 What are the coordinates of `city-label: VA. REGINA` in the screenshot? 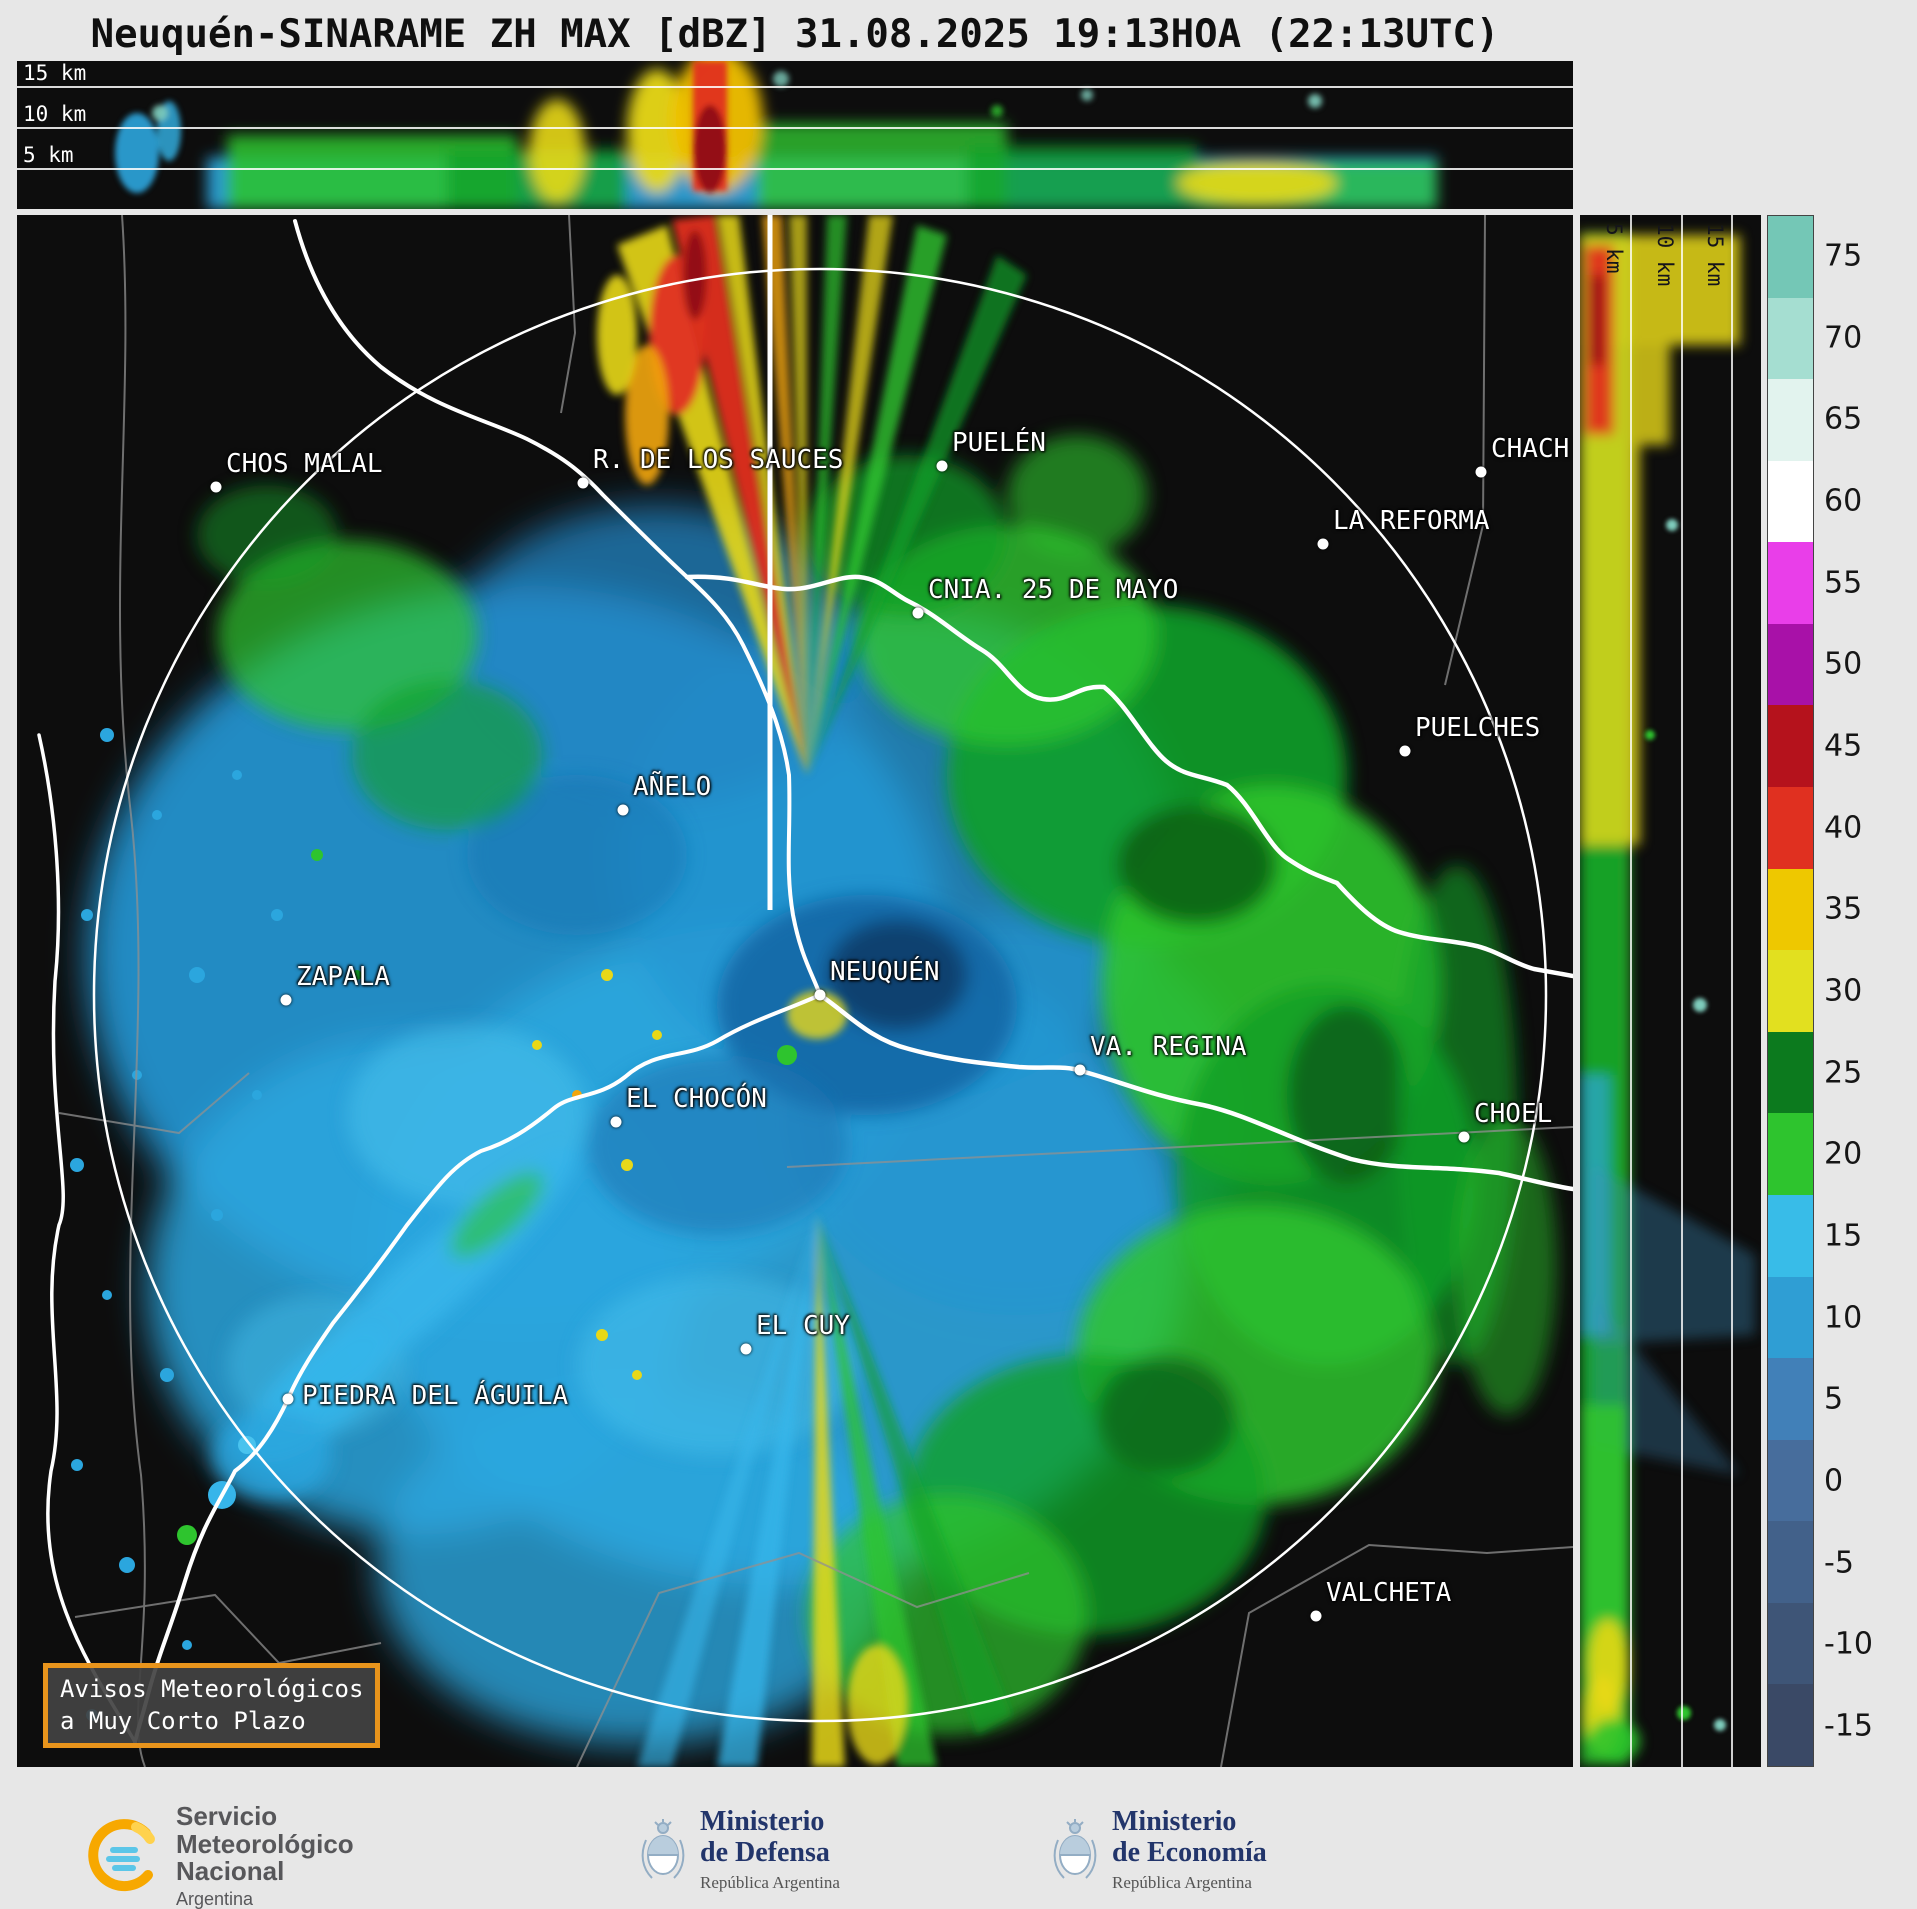 It's located at (1168, 1047).